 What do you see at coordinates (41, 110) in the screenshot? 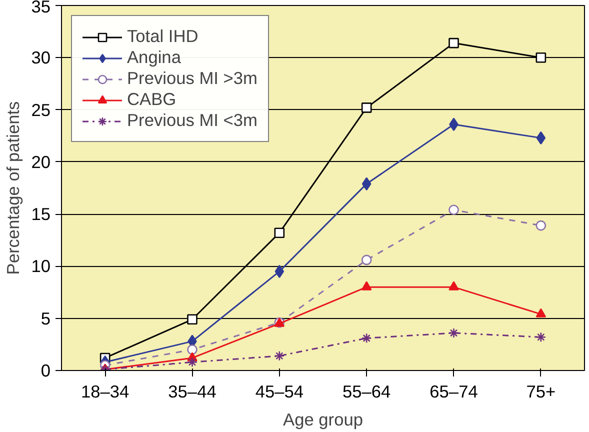
I see `y-tick-label: 25` at bounding box center [41, 110].